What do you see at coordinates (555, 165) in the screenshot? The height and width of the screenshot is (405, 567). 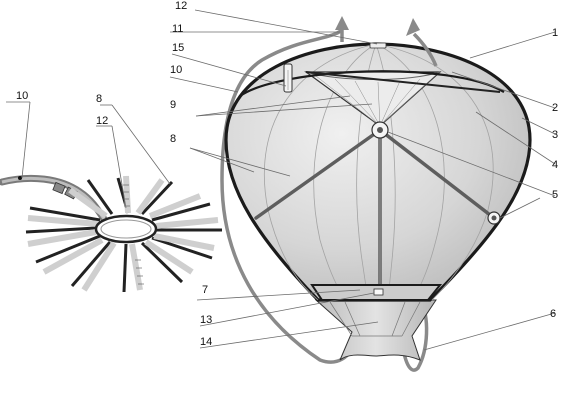 I see `label-4: 4` at bounding box center [555, 165].